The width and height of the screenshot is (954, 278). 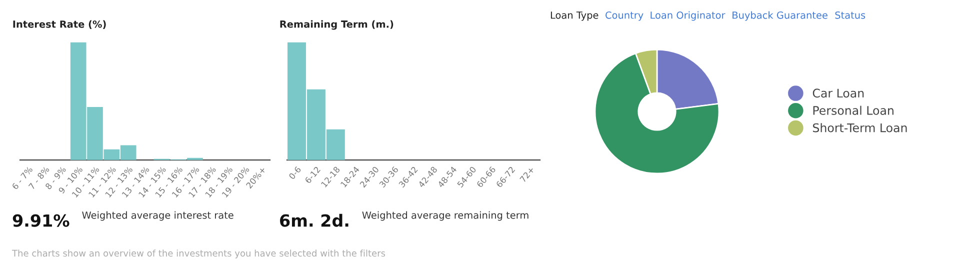 I want to click on chart-title: Loan Type, so click(x=574, y=16).